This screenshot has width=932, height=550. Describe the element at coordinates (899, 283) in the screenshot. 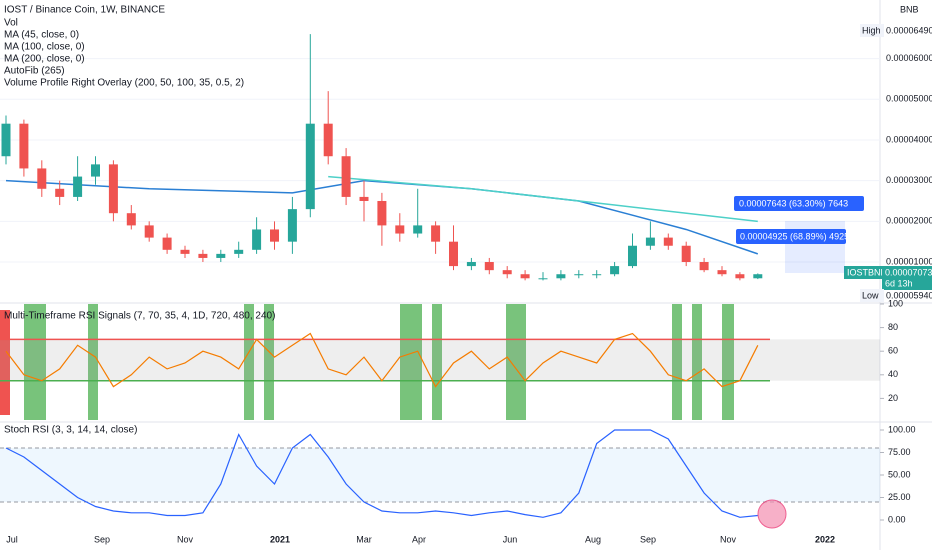

I see `countdown: 6d 13h` at that location.